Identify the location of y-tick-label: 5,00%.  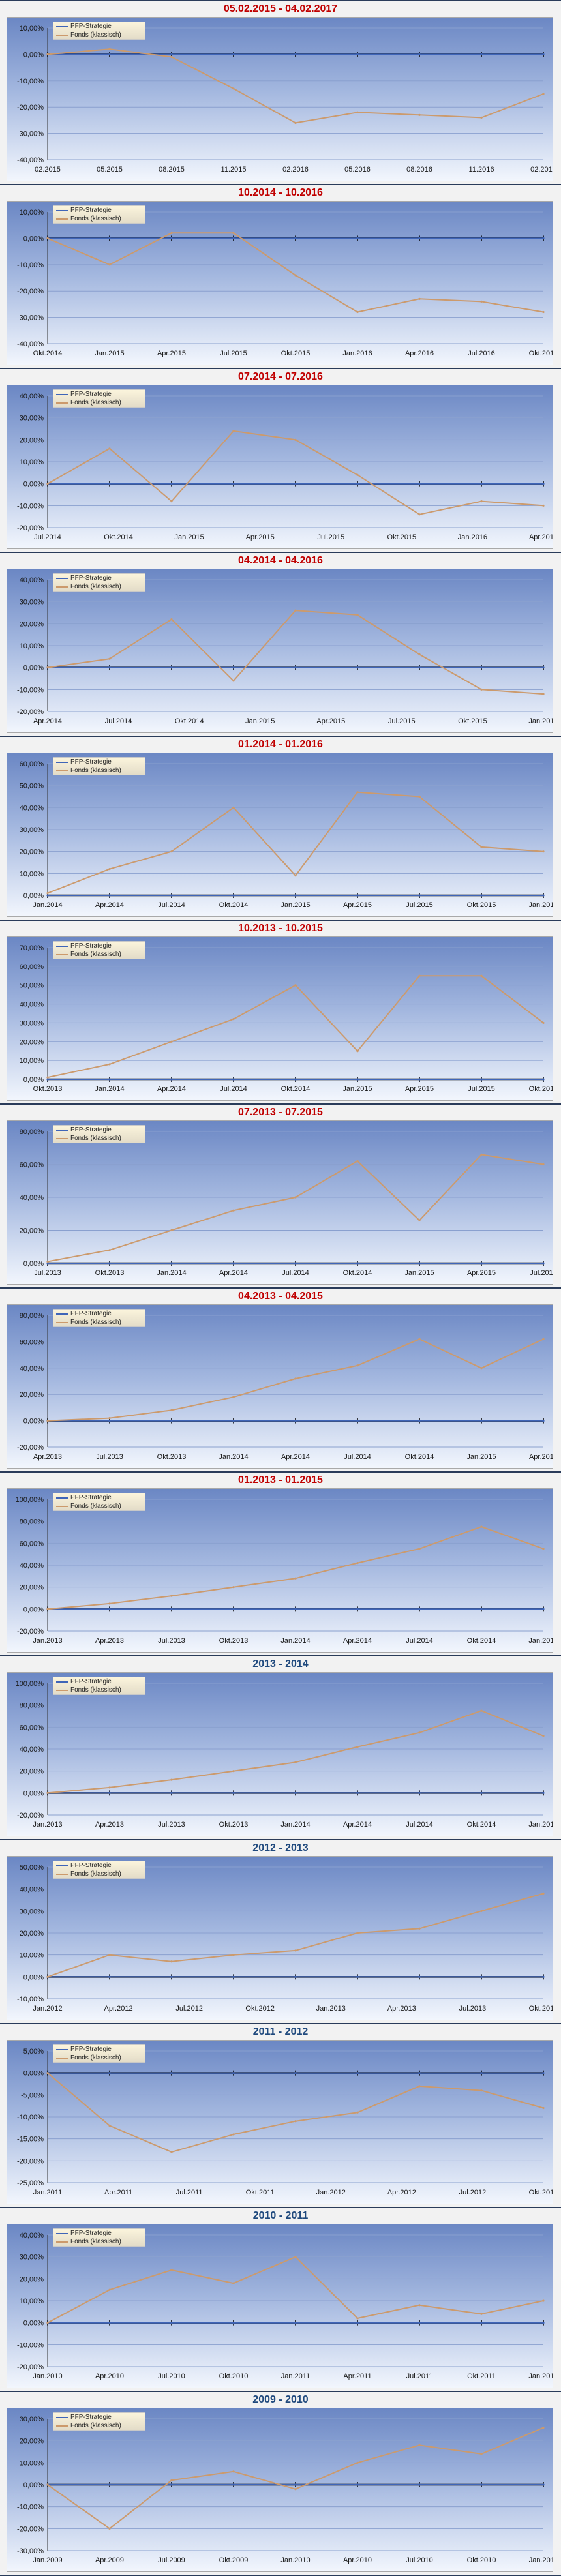
(33, 2052).